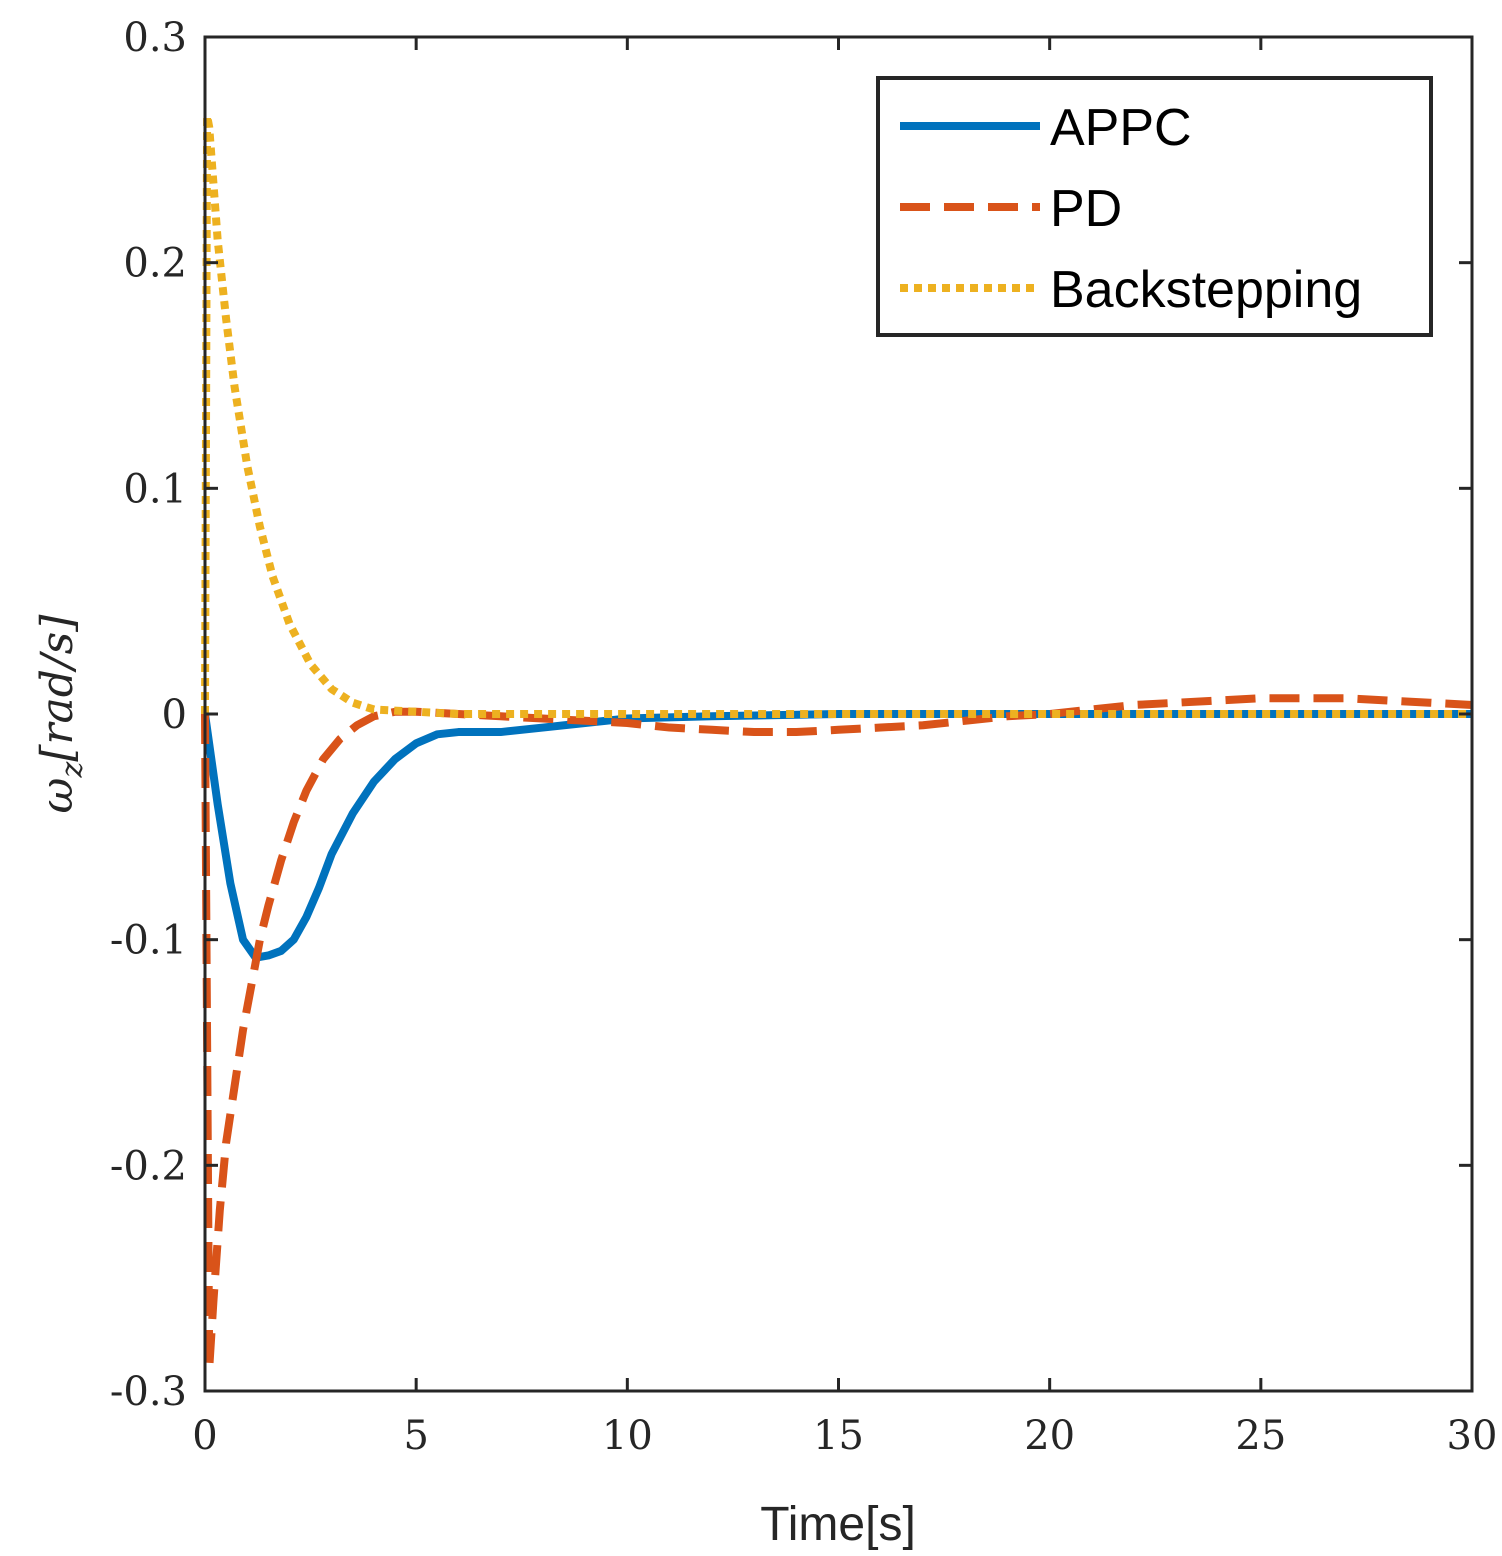 This screenshot has height=1556, width=1502. I want to click on x-tick-label: 10, so click(627, 1436).